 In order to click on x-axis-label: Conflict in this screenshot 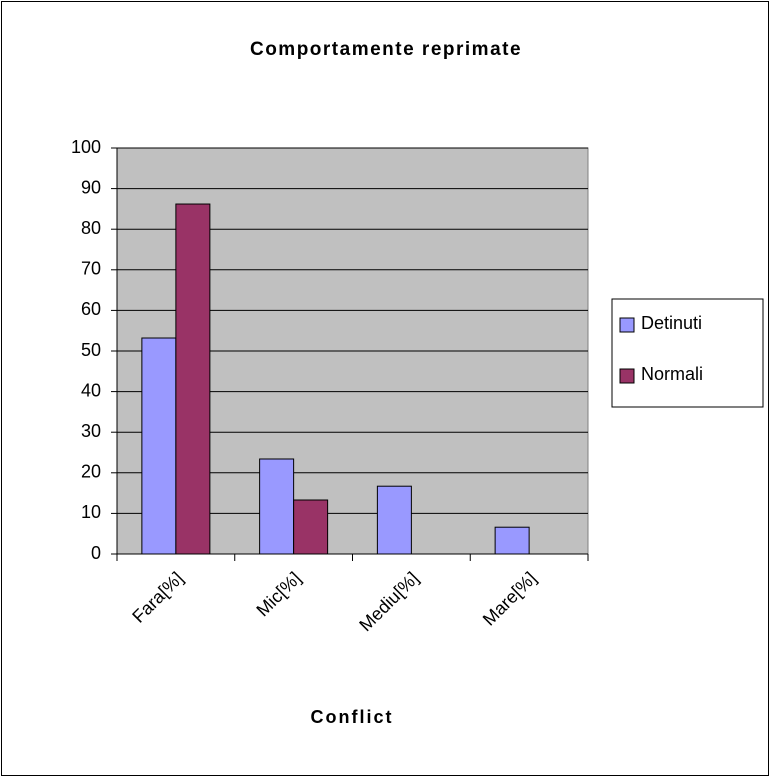, I will do `click(352, 717)`.